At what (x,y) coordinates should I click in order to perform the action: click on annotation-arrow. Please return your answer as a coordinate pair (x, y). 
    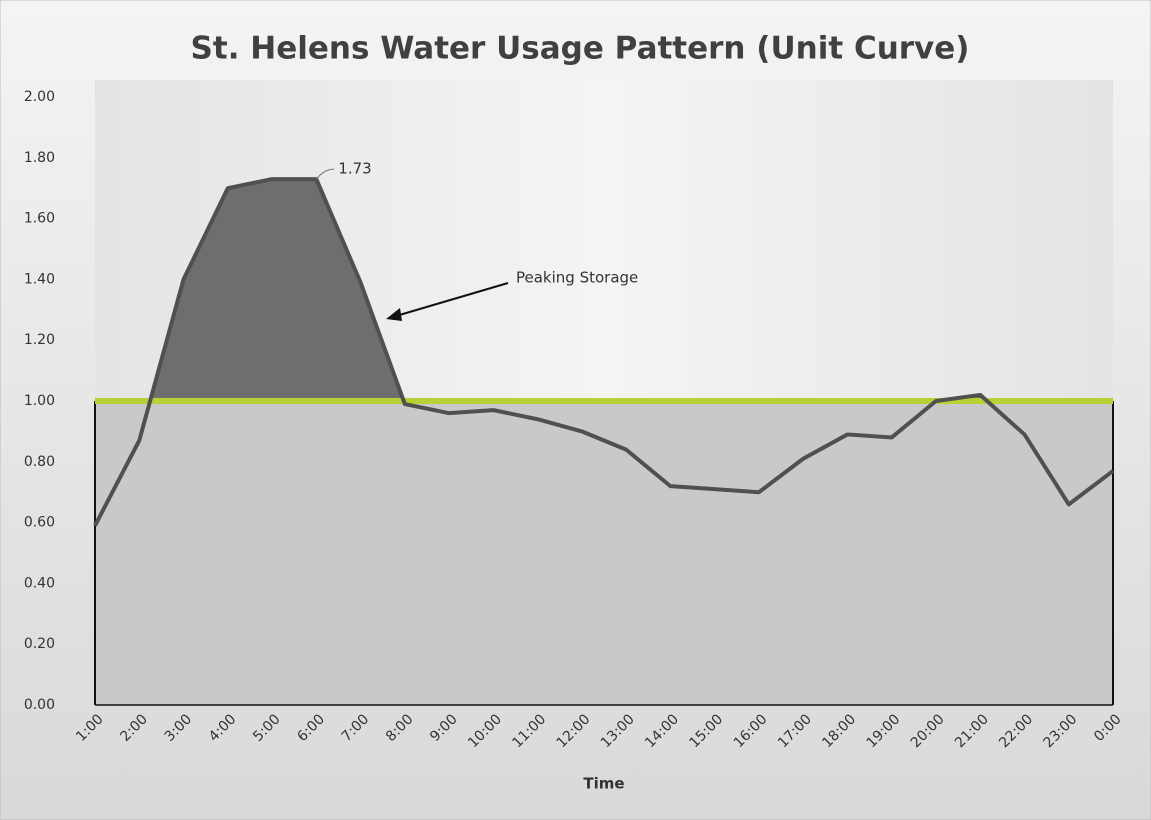
    Looking at the image, I should click on (452, 299).